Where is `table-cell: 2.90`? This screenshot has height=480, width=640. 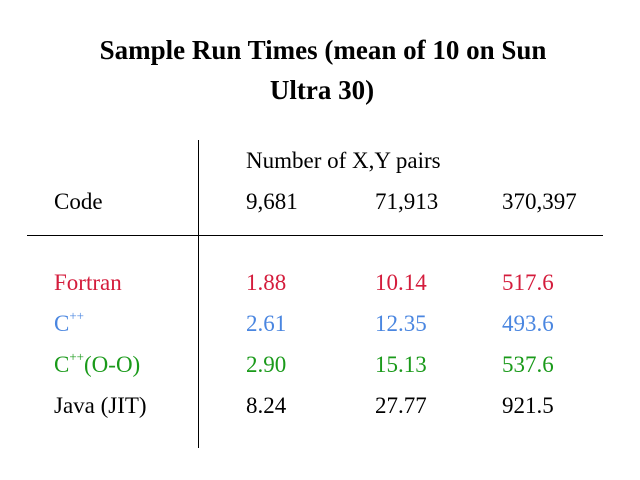
table-cell: 2.90 is located at coordinates (266, 364).